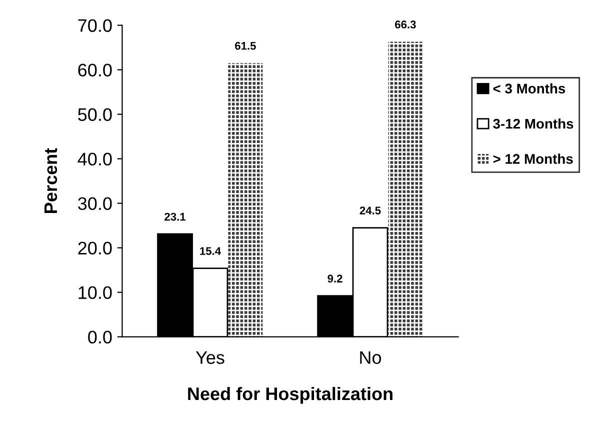 This screenshot has width=611, height=421. Describe the element at coordinates (175, 216) in the screenshot. I see `data-label: 23.1` at that location.